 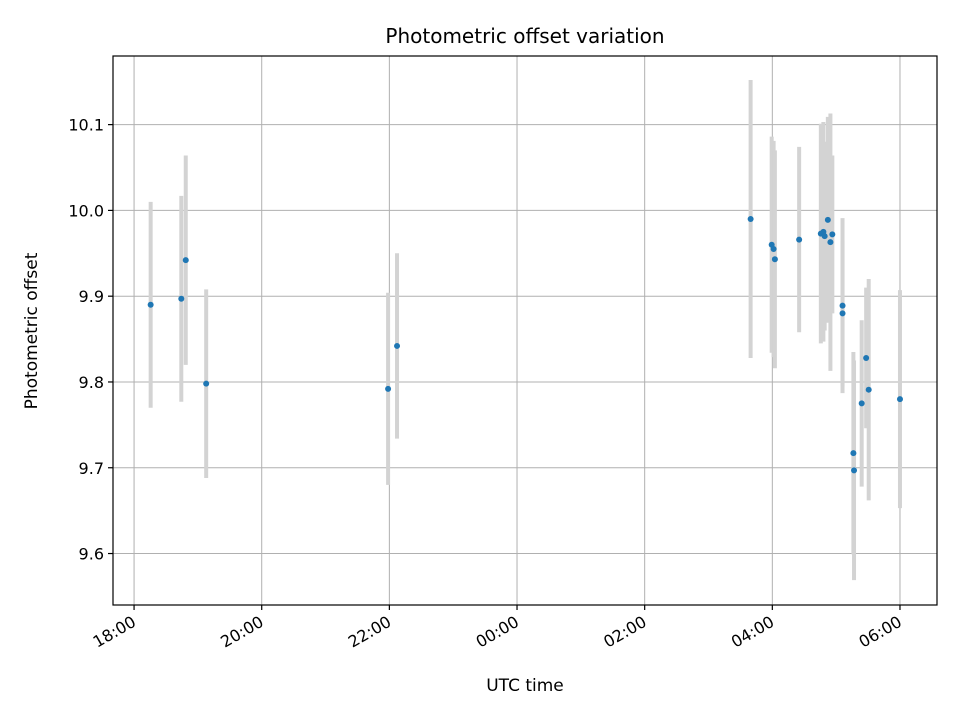 What do you see at coordinates (91, 382) in the screenshot?
I see `y-tick-label: 9.8` at bounding box center [91, 382].